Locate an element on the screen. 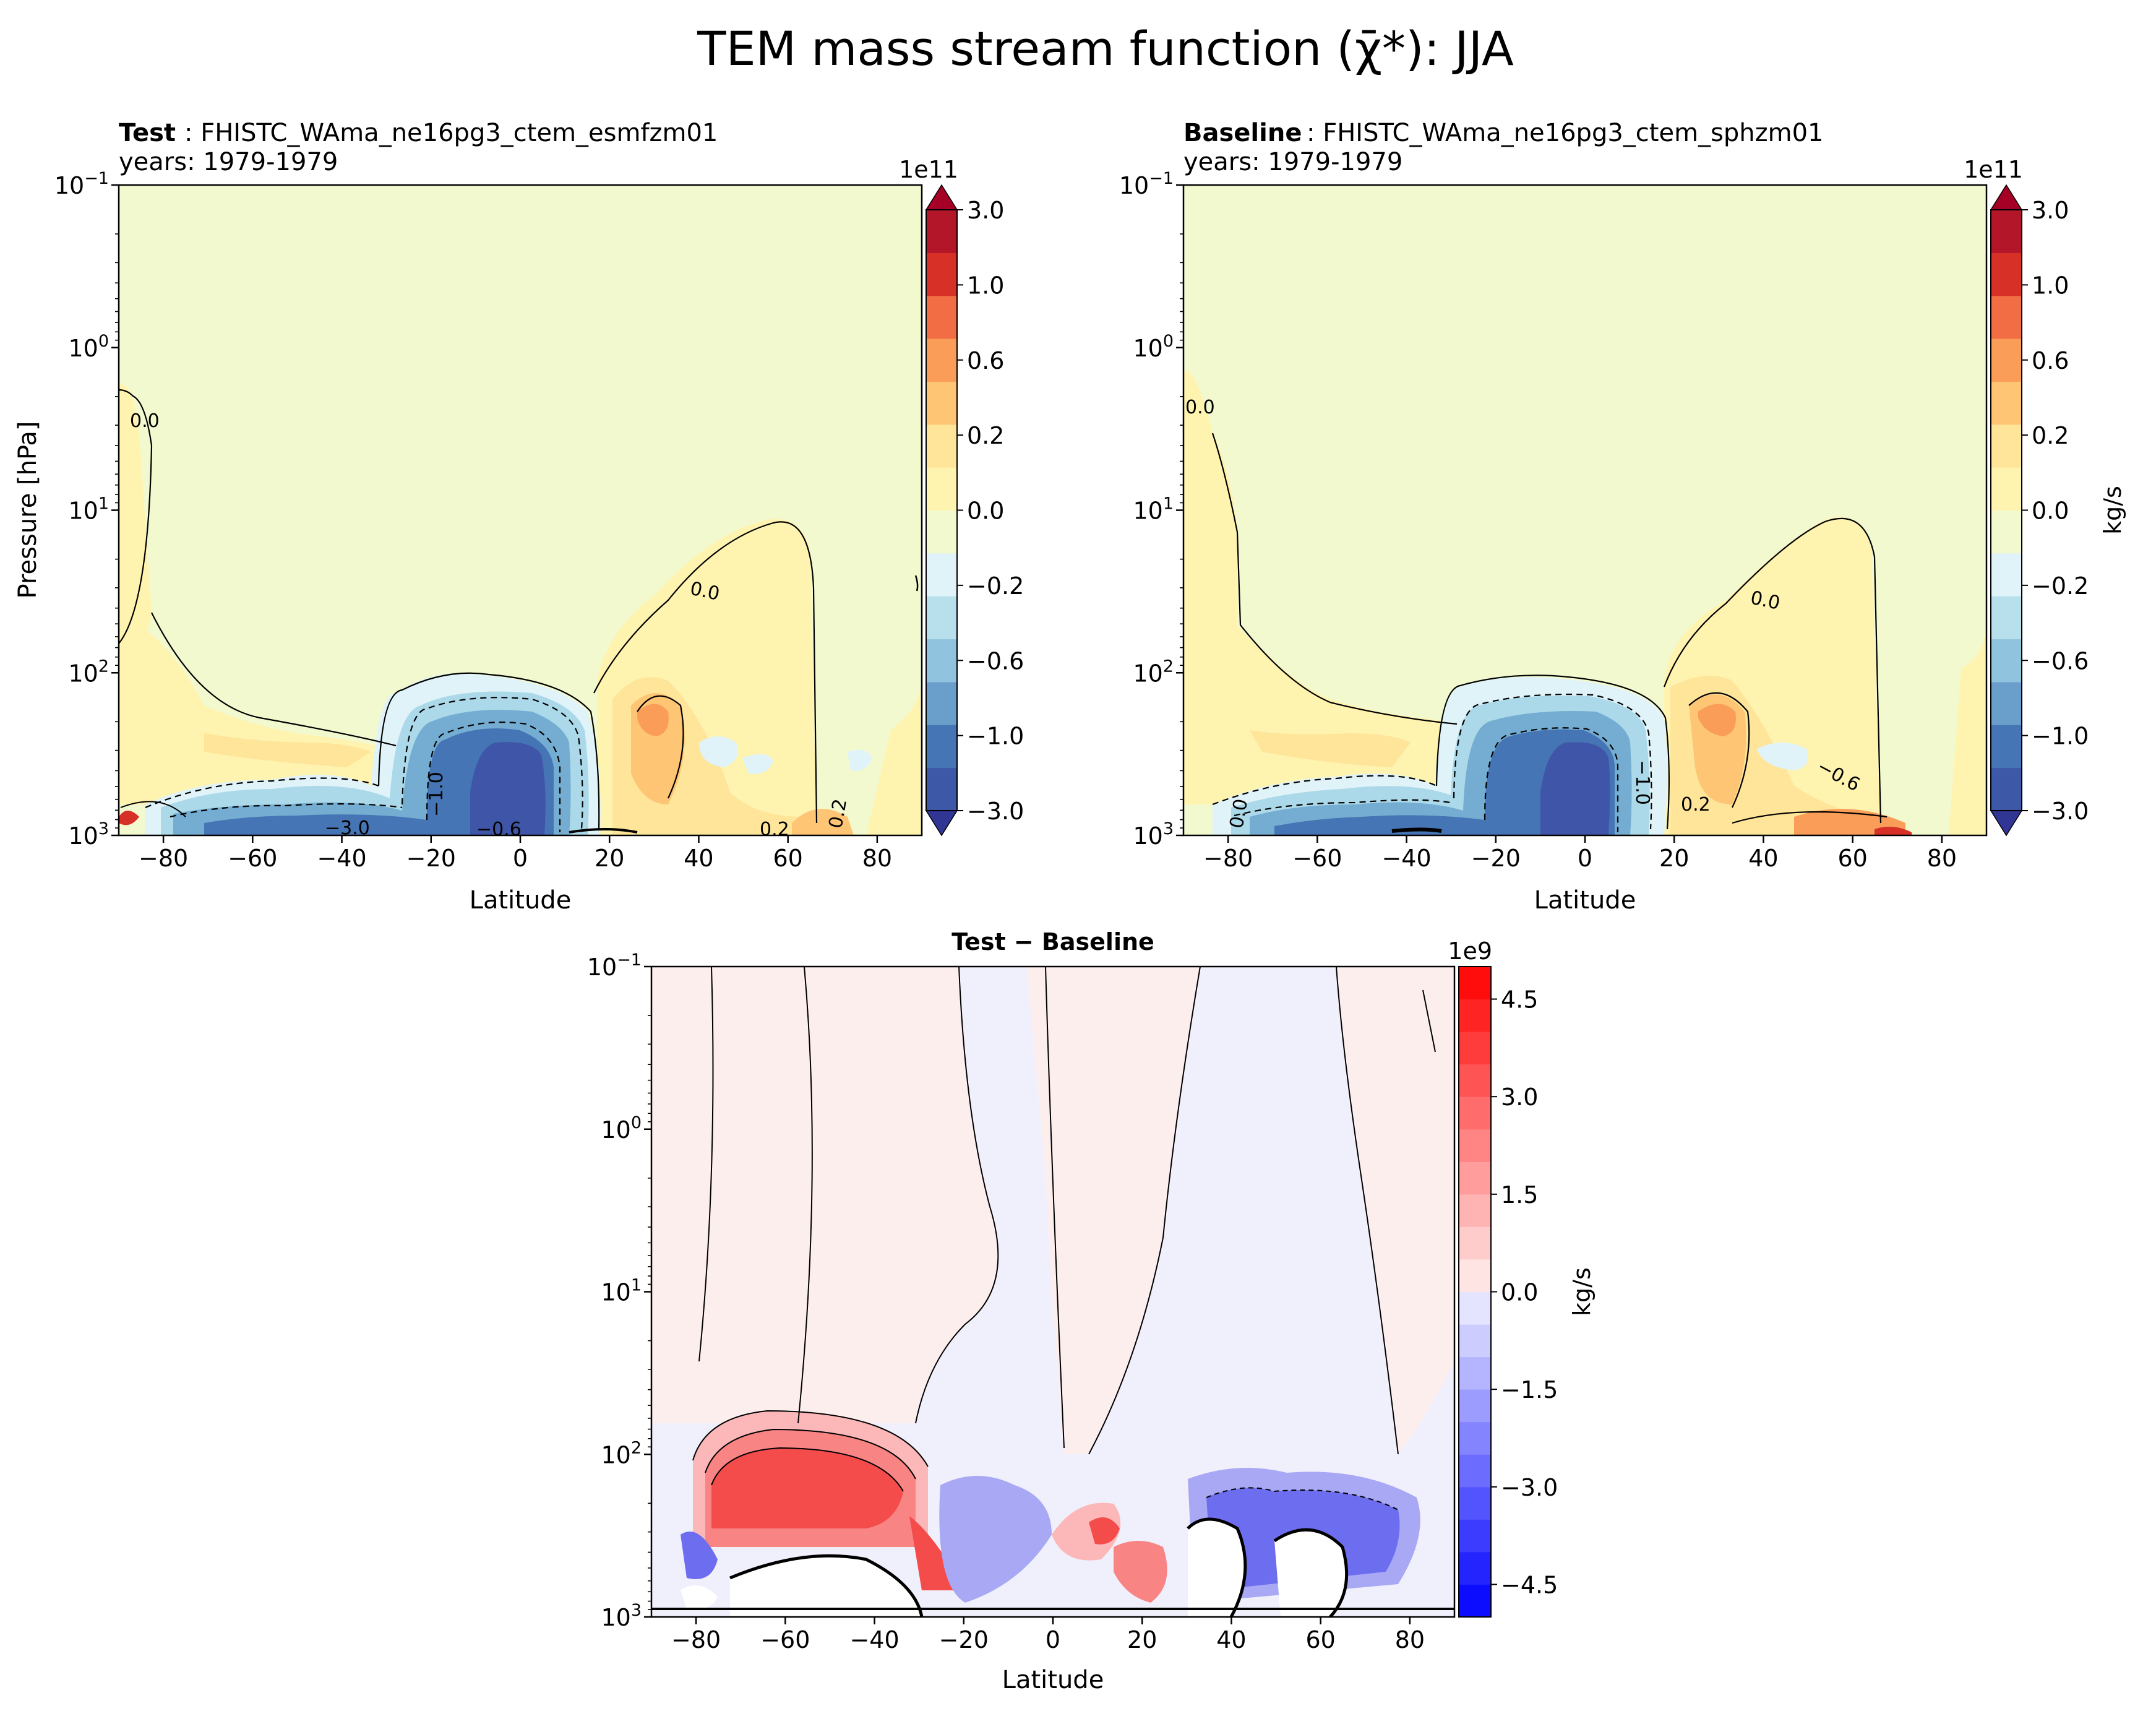  panel-test-subtitle: years: 1979-1979 is located at coordinates (228, 162).